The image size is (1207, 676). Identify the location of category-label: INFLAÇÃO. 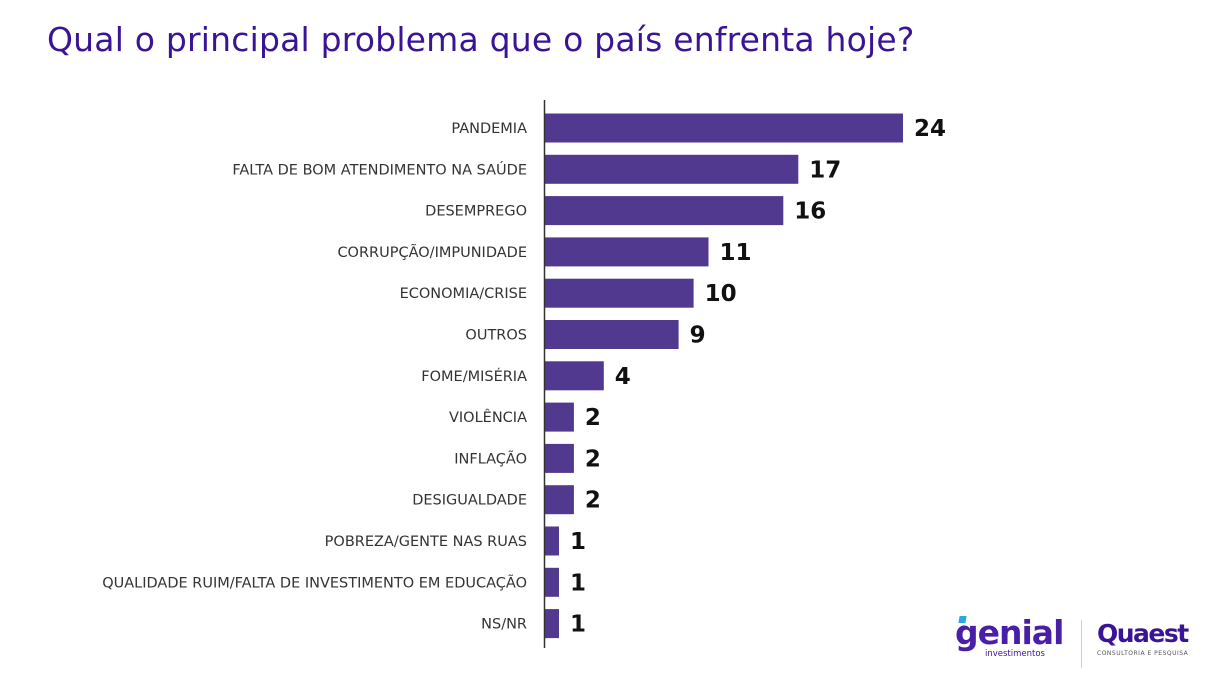
(490, 458).